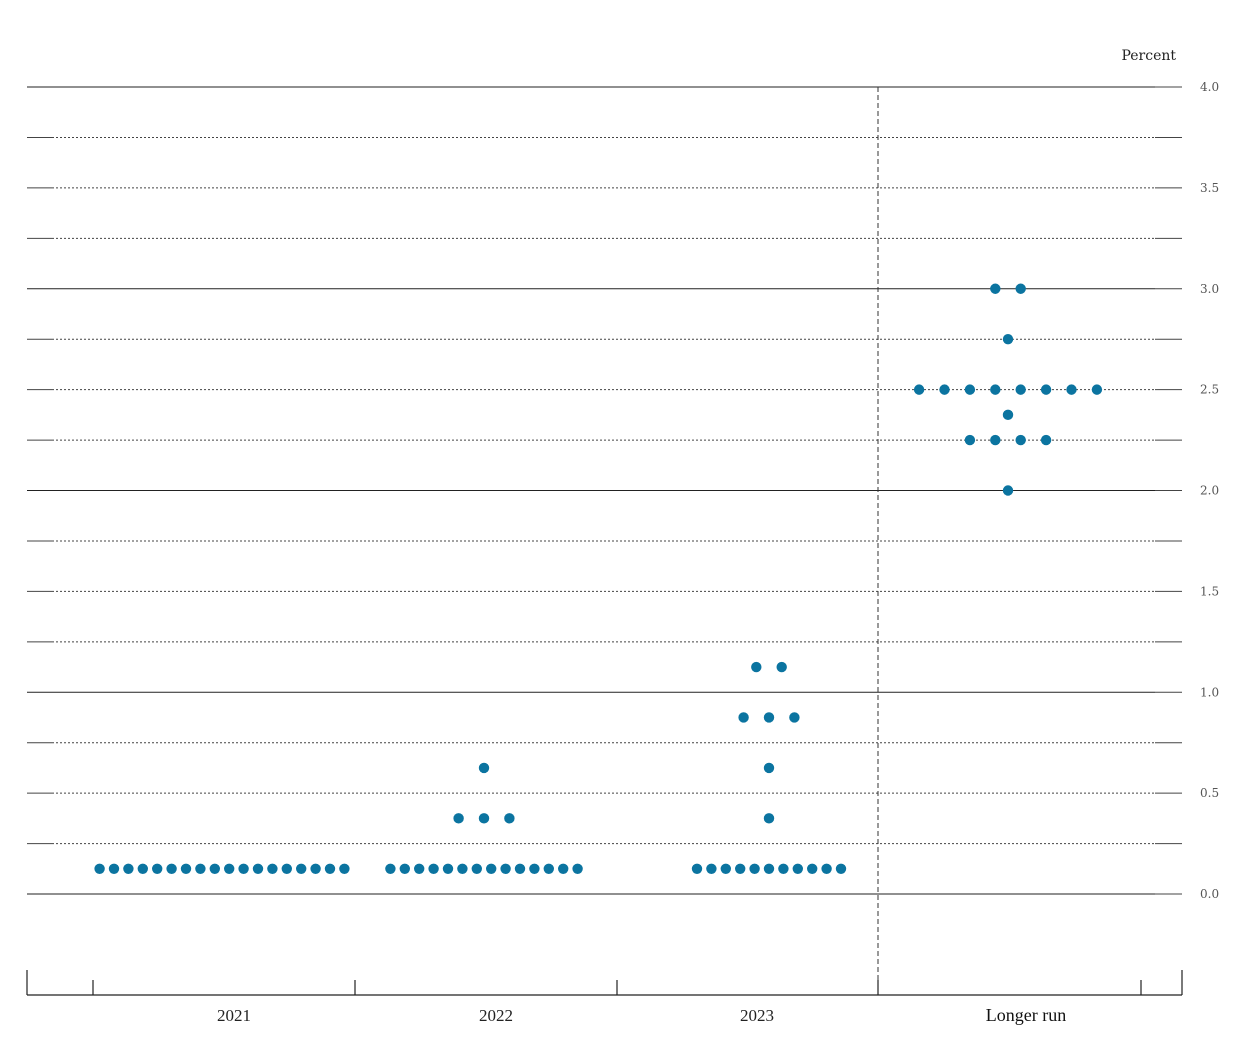 This screenshot has height=1043, width=1248. Describe the element at coordinates (234, 1015) in the screenshot. I see `x-axis-category-label: 2021` at that location.